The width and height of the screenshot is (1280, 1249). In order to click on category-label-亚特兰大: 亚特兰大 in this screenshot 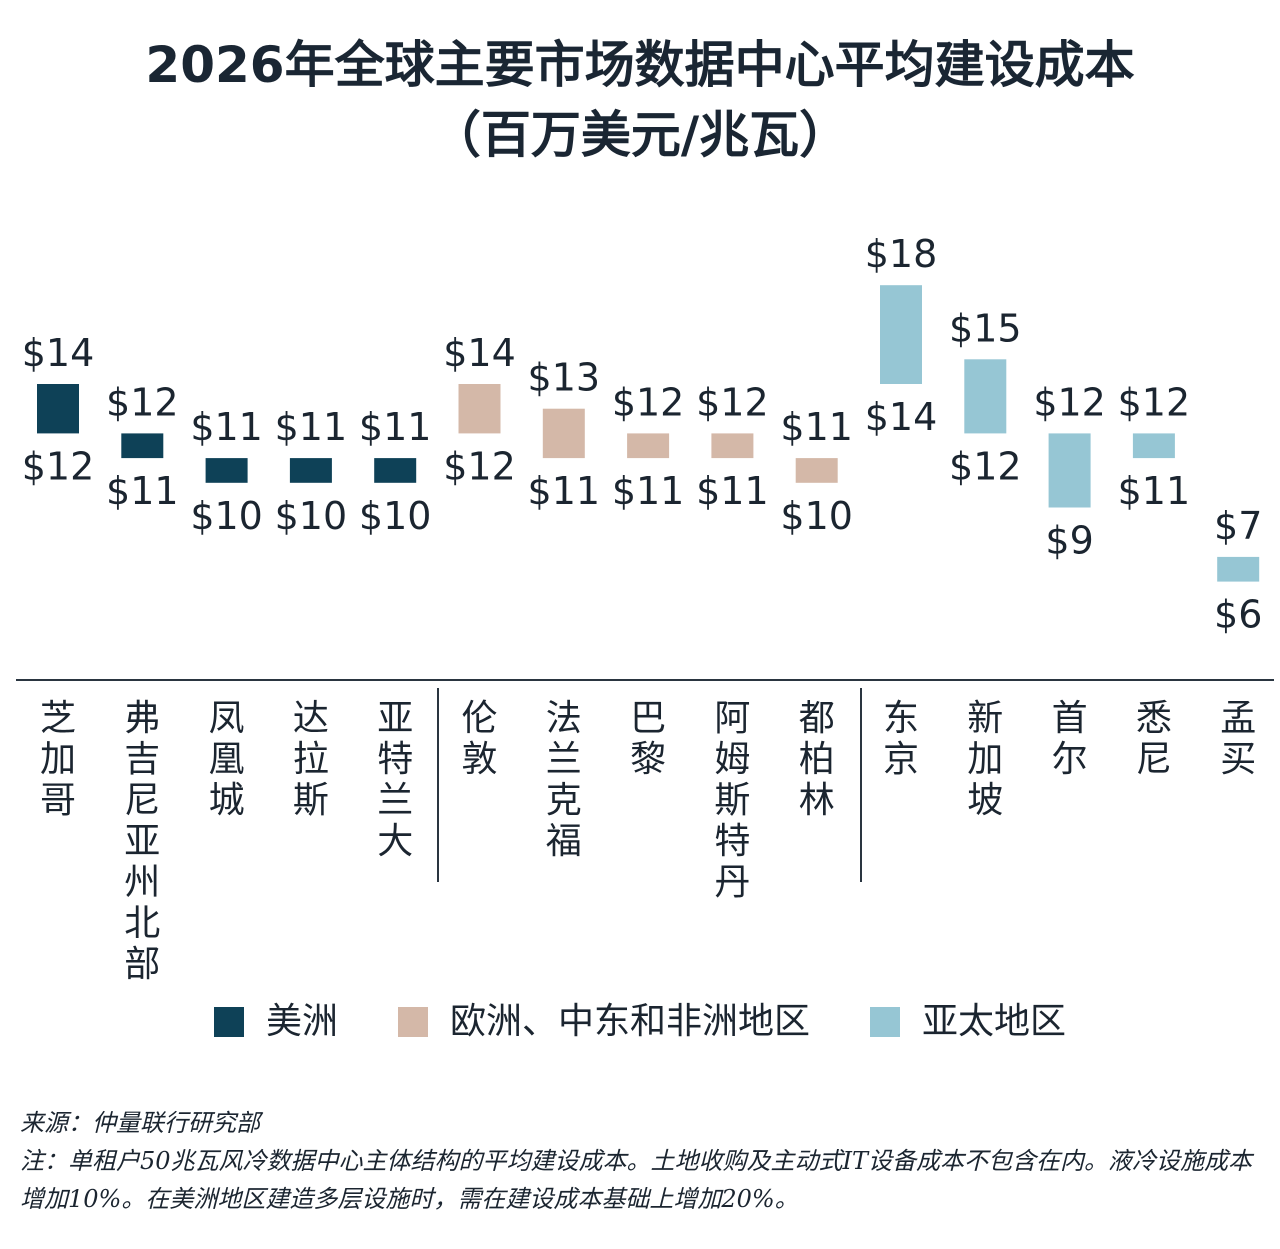, I will do `click(395, 780)`.